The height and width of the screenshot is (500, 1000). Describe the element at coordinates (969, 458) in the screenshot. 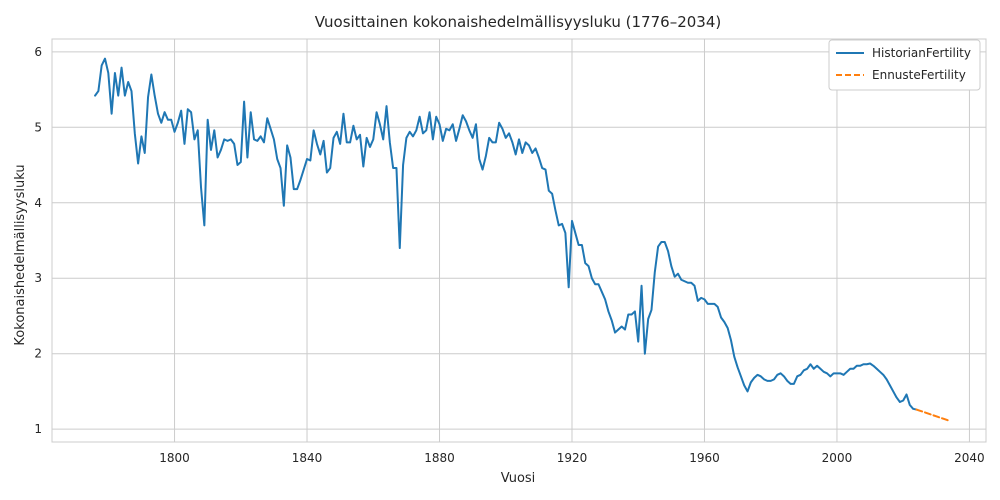

I see `x-tick-label: 2040` at that location.